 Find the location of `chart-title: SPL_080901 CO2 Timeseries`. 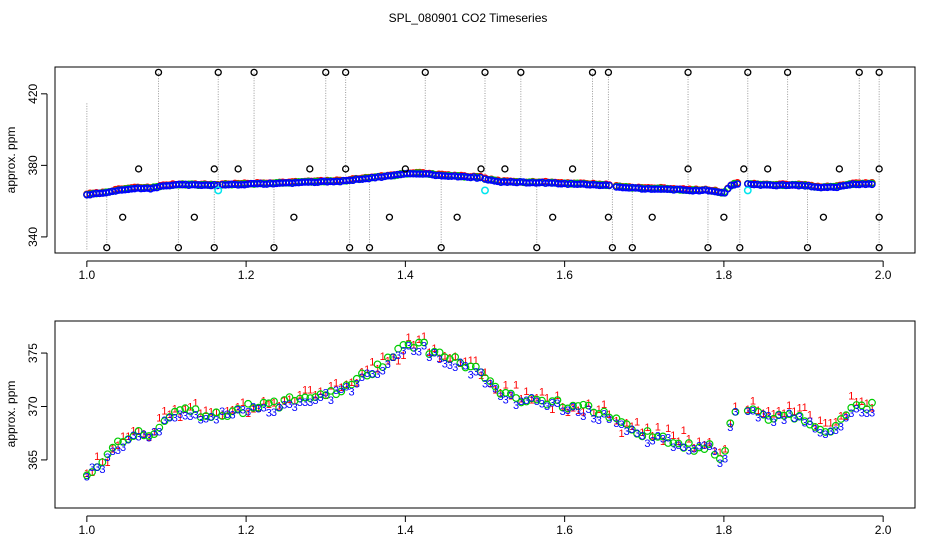

chart-title: SPL_080901 CO2 Timeseries is located at coordinates (468, 18).